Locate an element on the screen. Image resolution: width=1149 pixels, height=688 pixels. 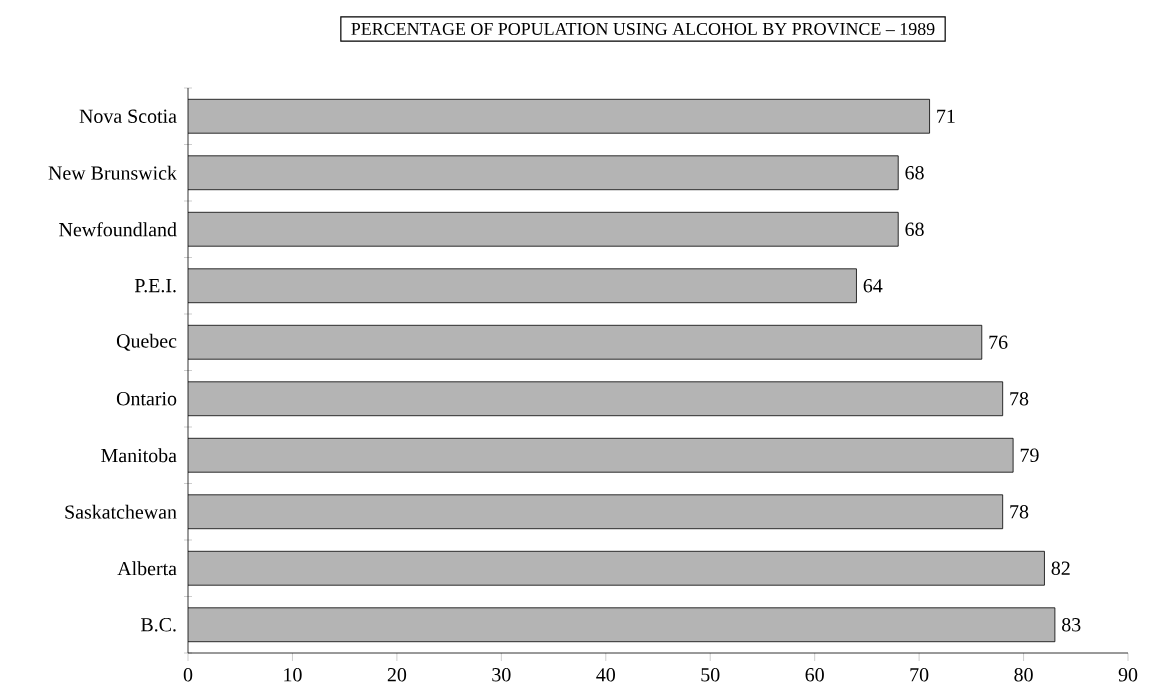
x-tick-label: 30 is located at coordinates (501, 674).